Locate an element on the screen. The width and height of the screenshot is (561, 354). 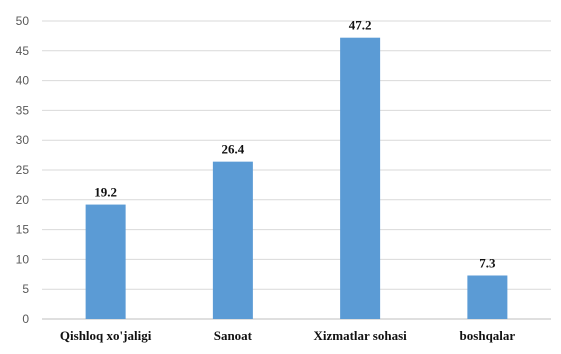
y-tick-label: 30 is located at coordinates (23, 140).